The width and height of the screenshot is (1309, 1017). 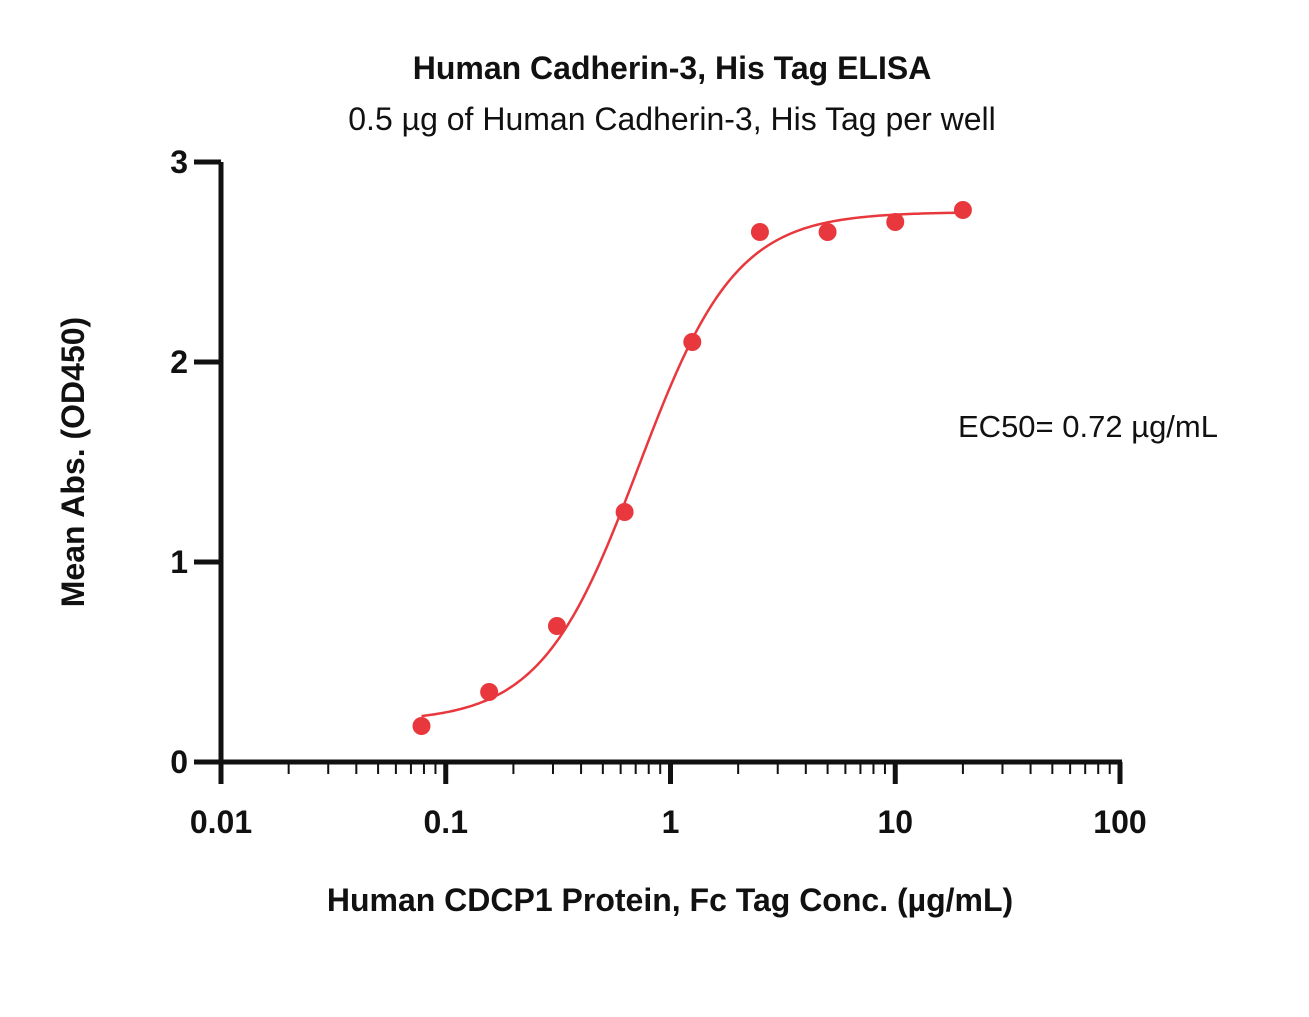 I want to click on y-tick-label: 2, so click(x=179, y=362).